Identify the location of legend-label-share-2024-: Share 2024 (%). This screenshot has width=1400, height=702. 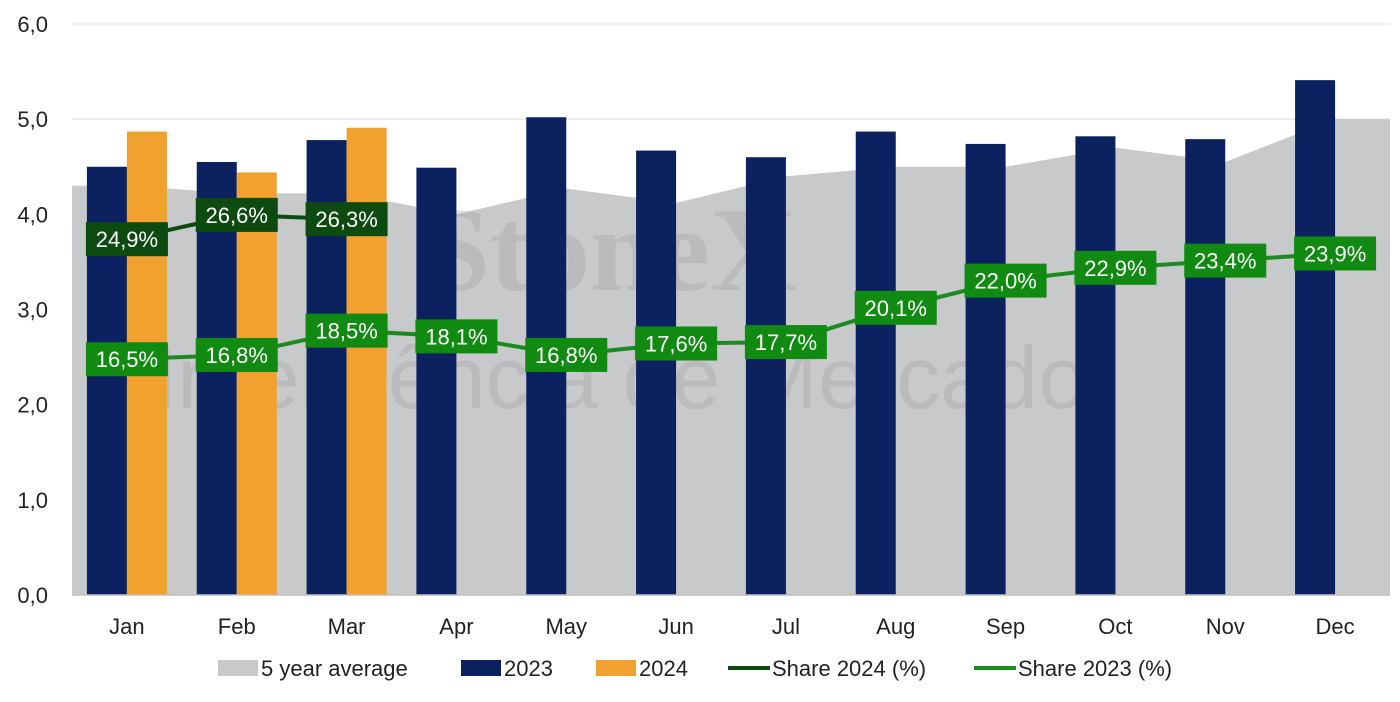
(849, 668).